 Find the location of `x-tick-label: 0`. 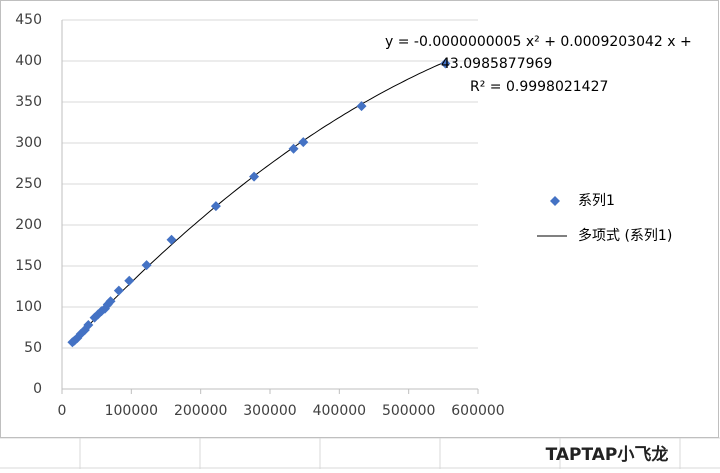

x-tick-label: 0 is located at coordinates (62, 411).